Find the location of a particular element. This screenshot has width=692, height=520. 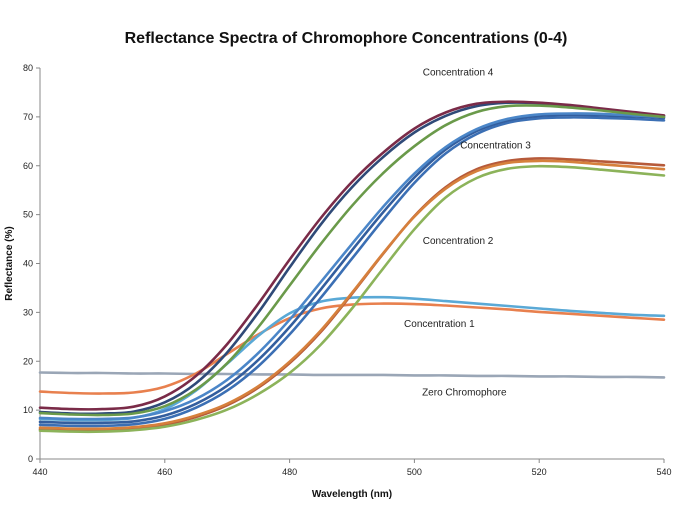

y-axis-title: Reflectance (%) is located at coordinates (9, 263).